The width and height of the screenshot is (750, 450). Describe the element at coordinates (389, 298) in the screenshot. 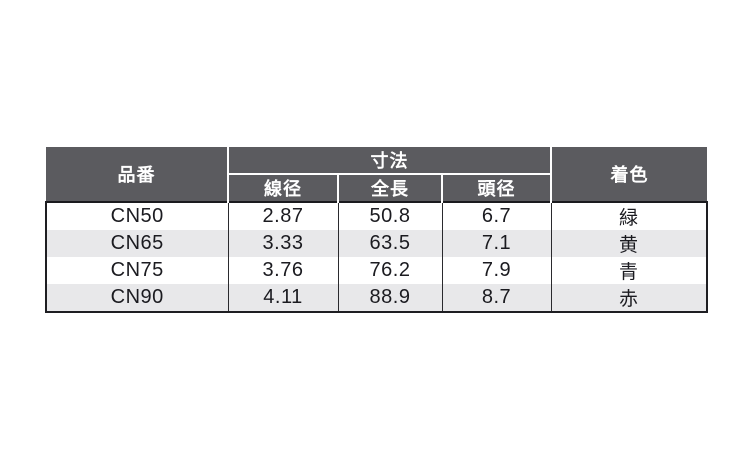

I see `cell-overall-length: 88.9` at that location.